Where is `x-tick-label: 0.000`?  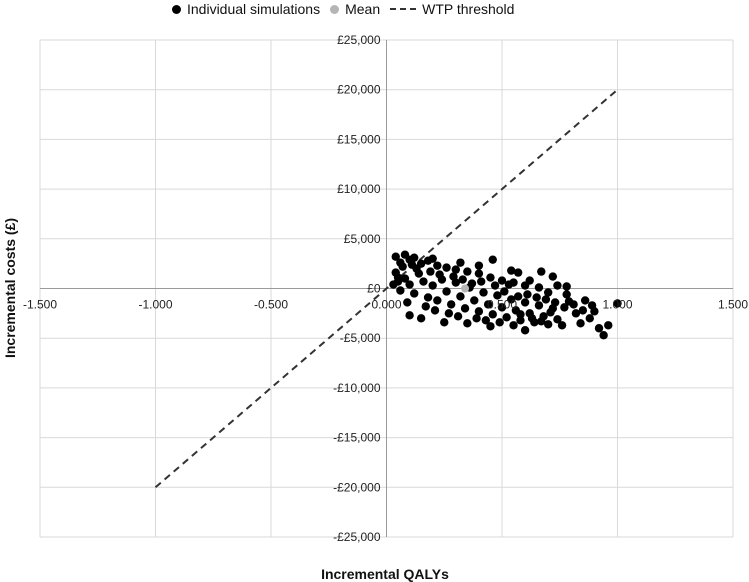 x-tick-label: 0.000 is located at coordinates (386, 305).